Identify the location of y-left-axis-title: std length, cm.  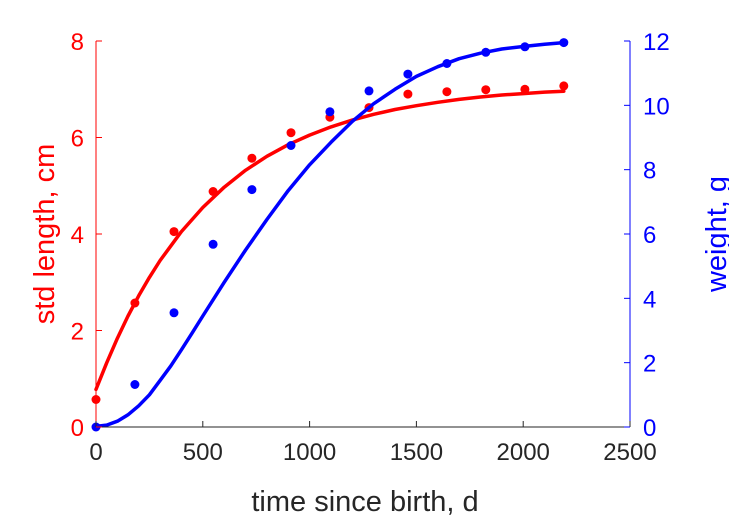
(45, 234).